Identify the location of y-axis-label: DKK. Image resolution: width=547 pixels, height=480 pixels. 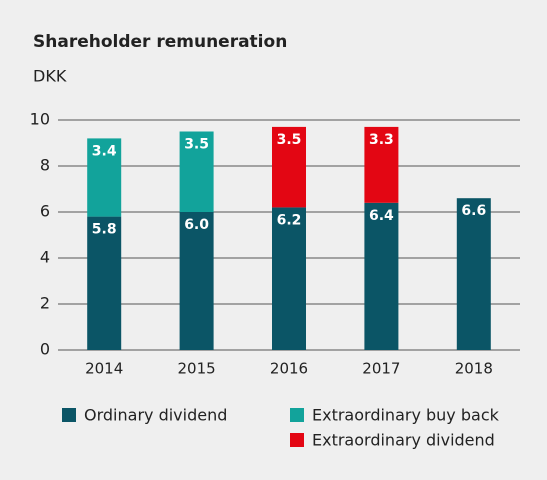
(50, 76).